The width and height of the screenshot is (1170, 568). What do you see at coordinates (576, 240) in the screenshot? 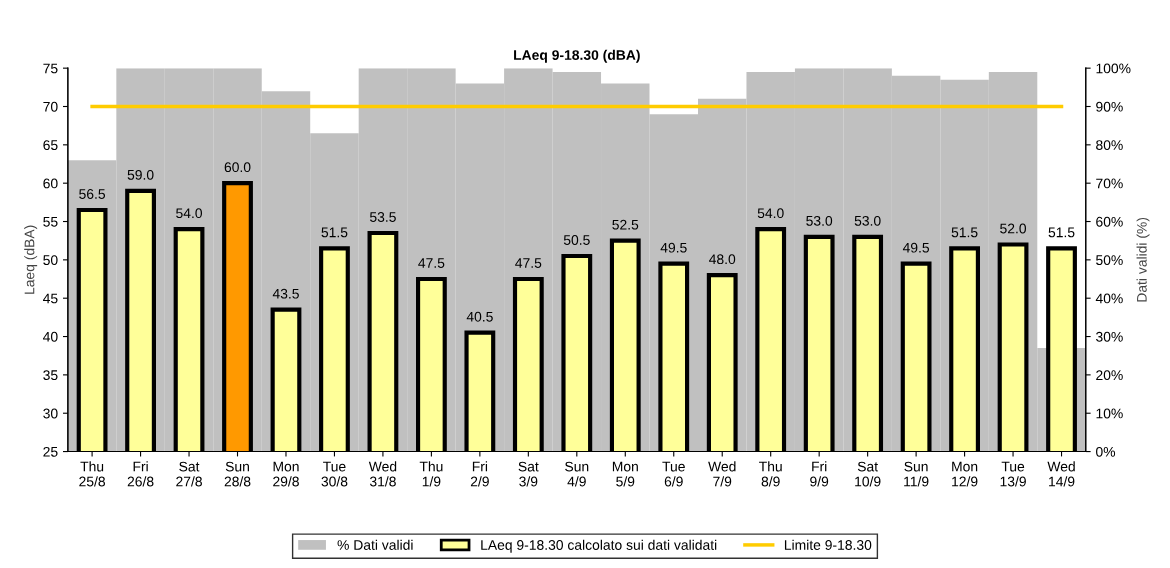
I see `data-label: 50.5` at bounding box center [576, 240].